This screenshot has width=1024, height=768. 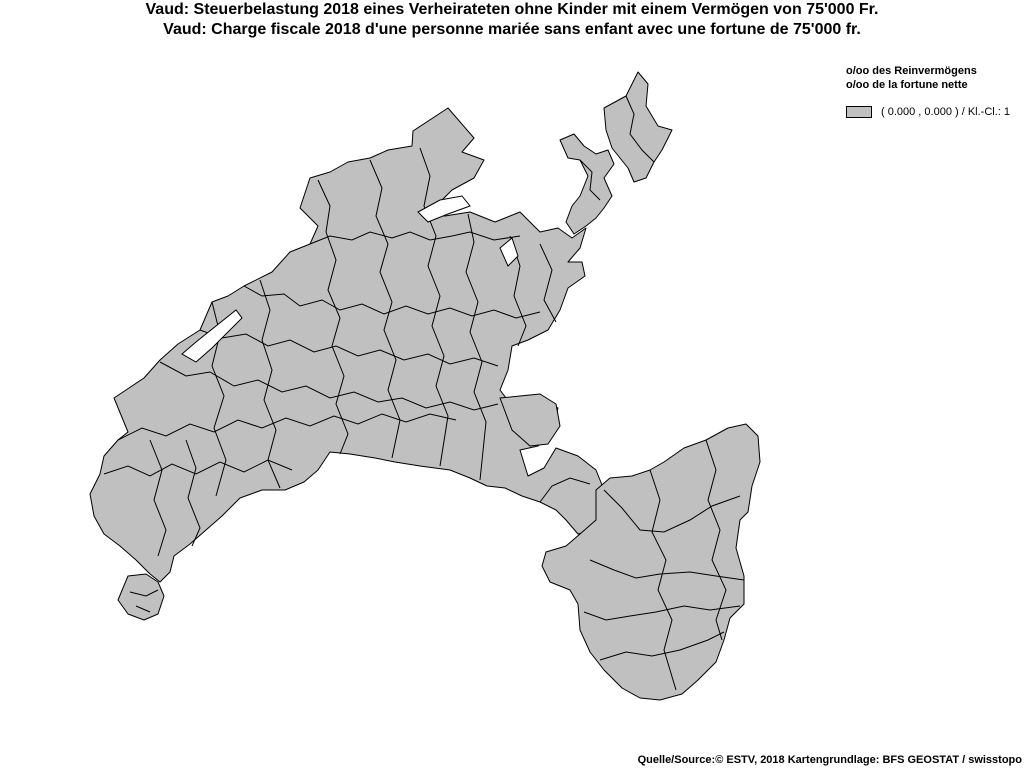 I want to click on lakes, so click(x=350, y=279).